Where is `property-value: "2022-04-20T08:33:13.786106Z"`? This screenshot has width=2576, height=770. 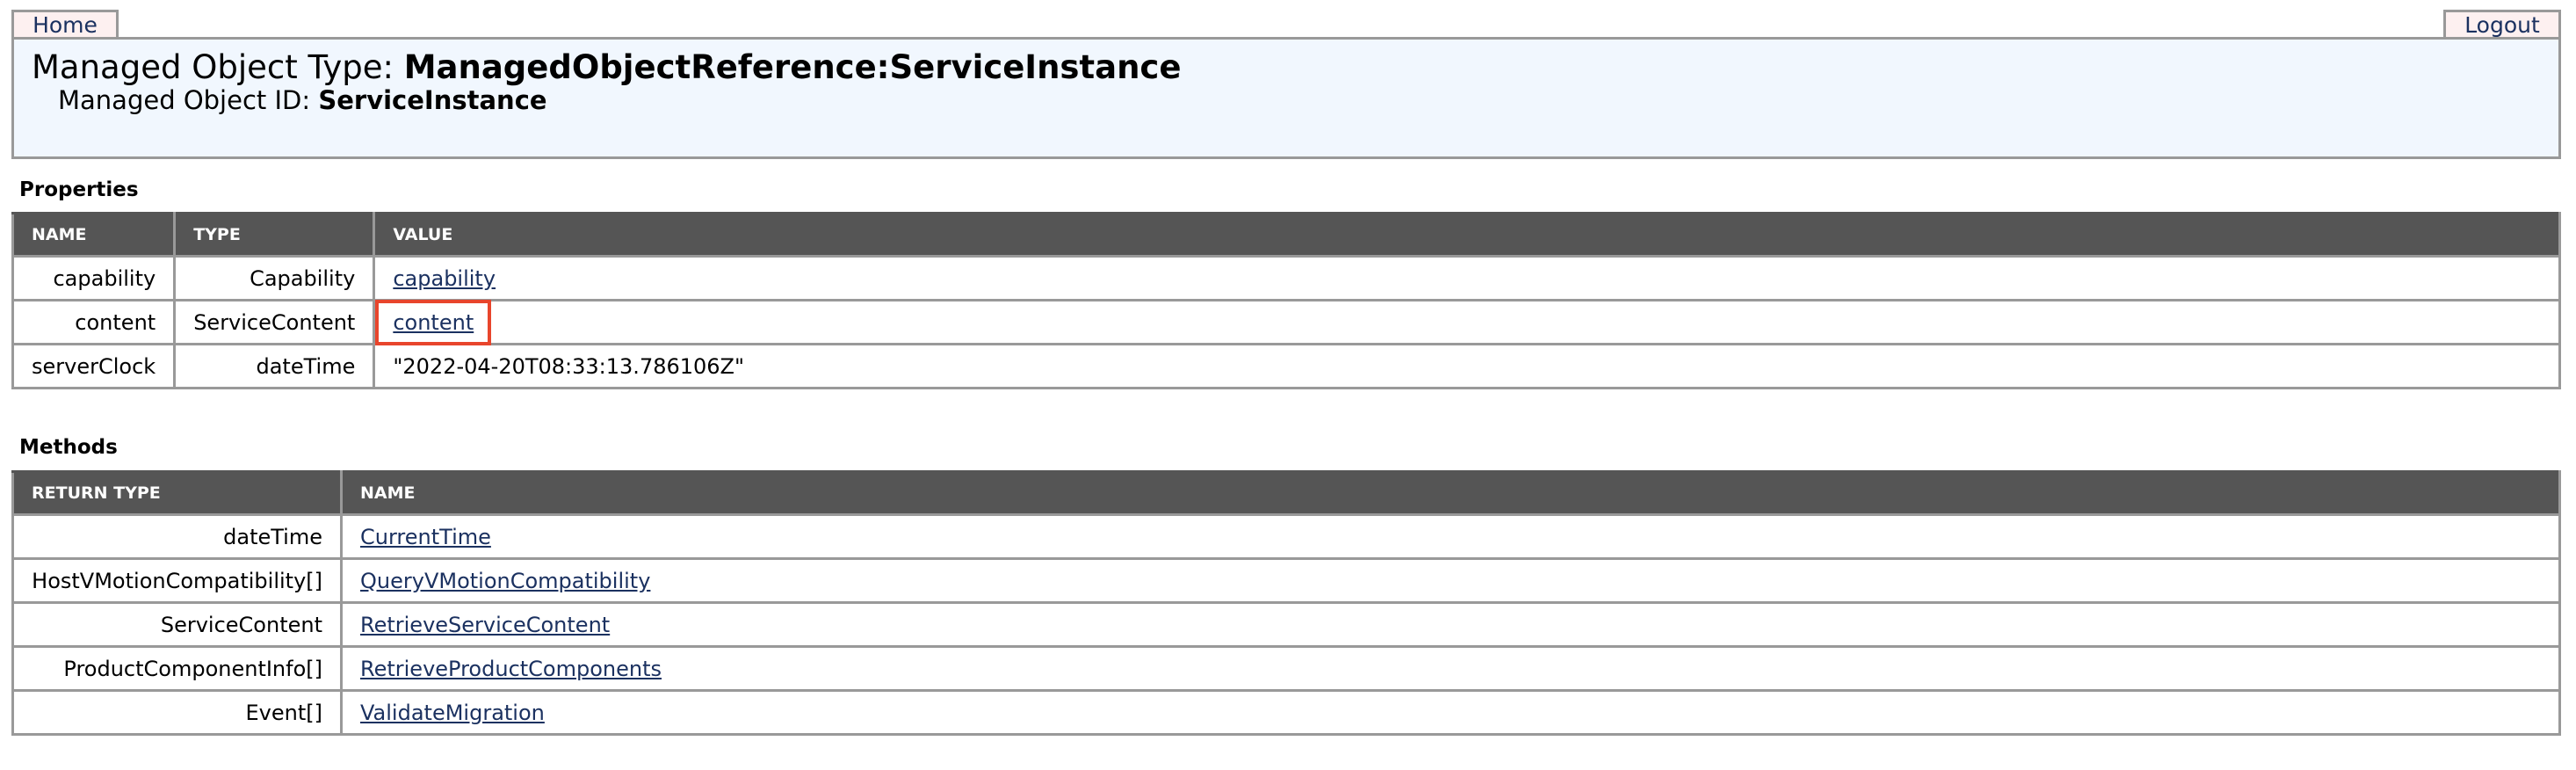 property-value: "2022-04-20T08:33:13.786106Z" is located at coordinates (1467, 366).